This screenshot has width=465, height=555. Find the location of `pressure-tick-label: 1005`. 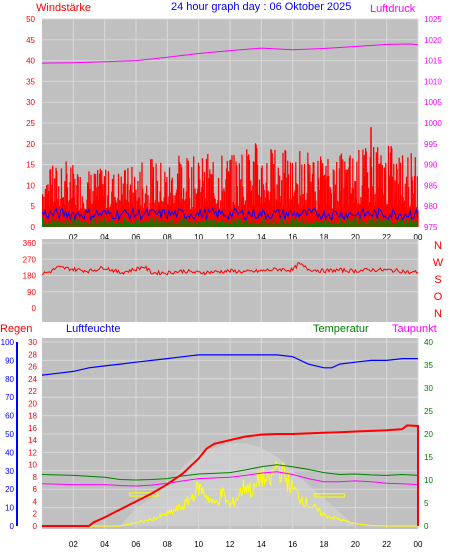

pressure-tick-label: 1005 is located at coordinates (433, 102).